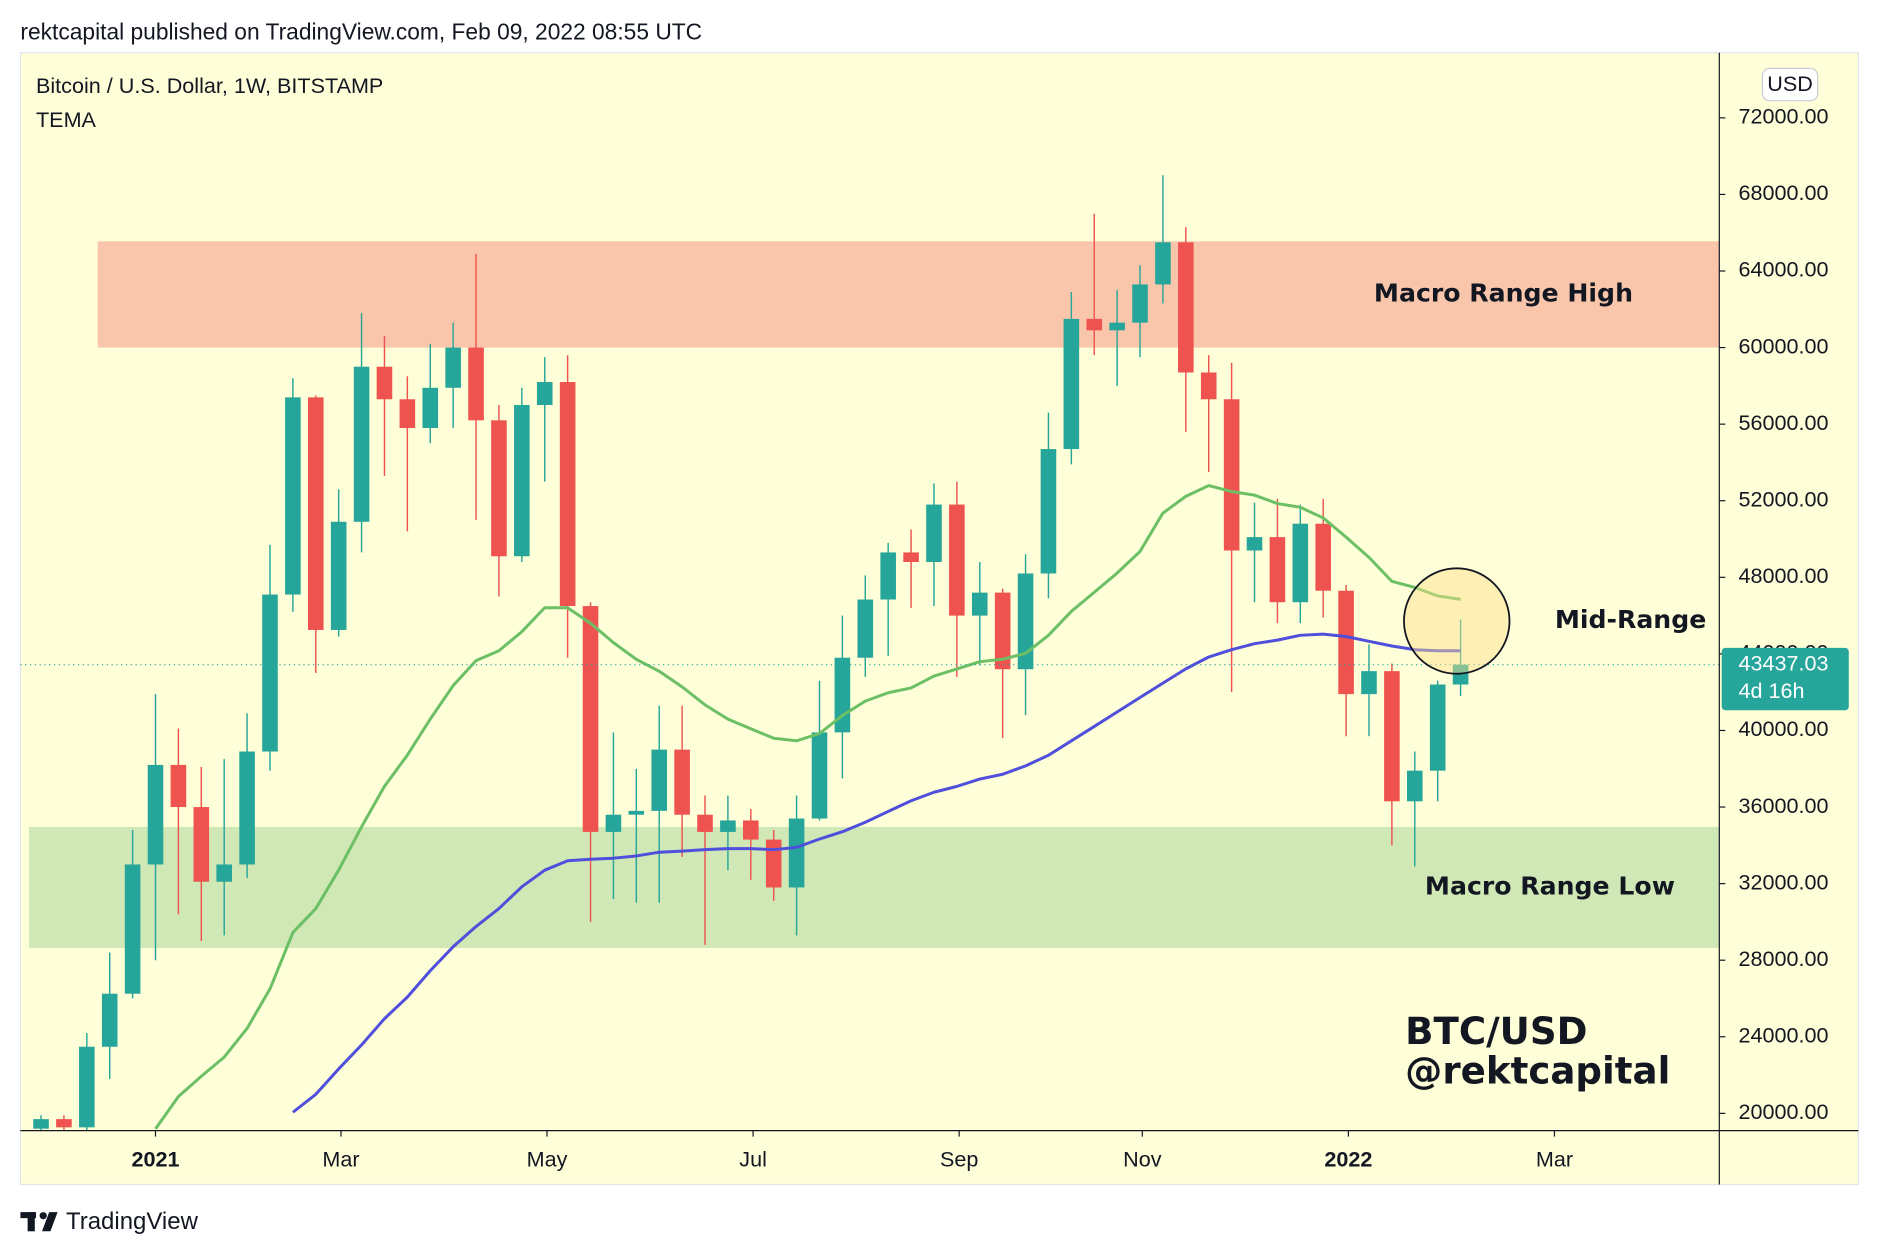 The height and width of the screenshot is (1256, 1880). What do you see at coordinates (1537, 1071) in the screenshot?
I see `watermark-author: @rektcapital` at bounding box center [1537, 1071].